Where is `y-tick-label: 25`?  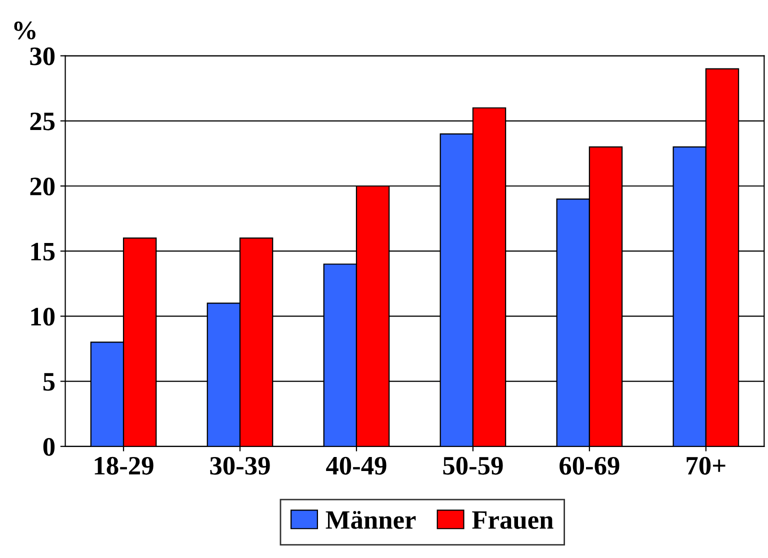
y-tick-label: 25 is located at coordinates (42, 121).